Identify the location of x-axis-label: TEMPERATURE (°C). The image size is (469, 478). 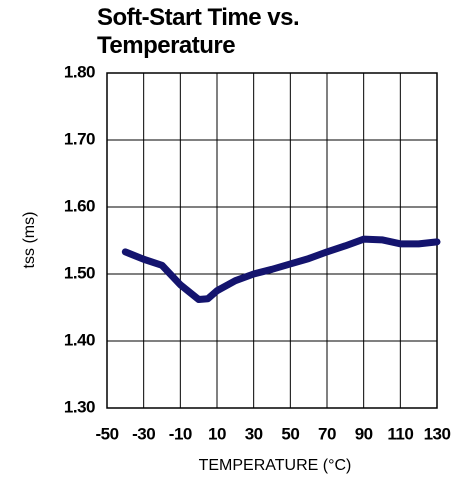
(275, 465).